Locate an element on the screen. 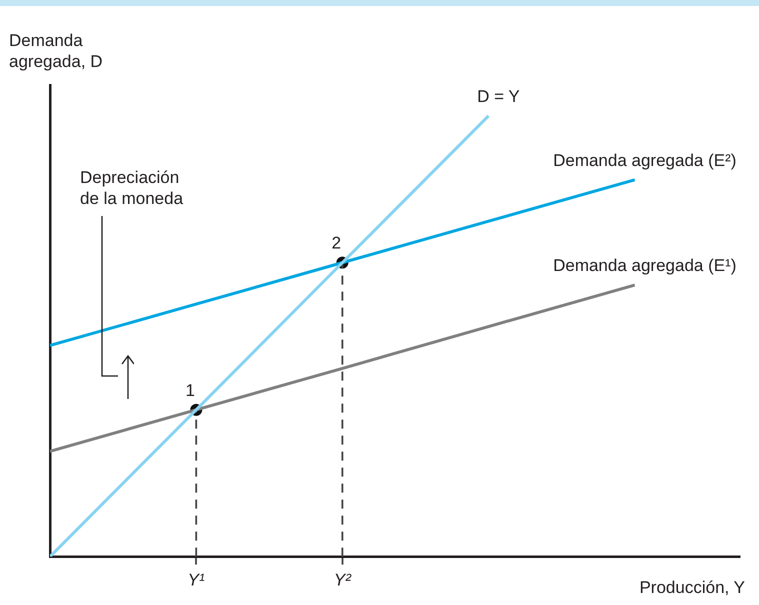 This screenshot has height=605, width=759. x-tick-label: Y¹ is located at coordinates (197, 580).